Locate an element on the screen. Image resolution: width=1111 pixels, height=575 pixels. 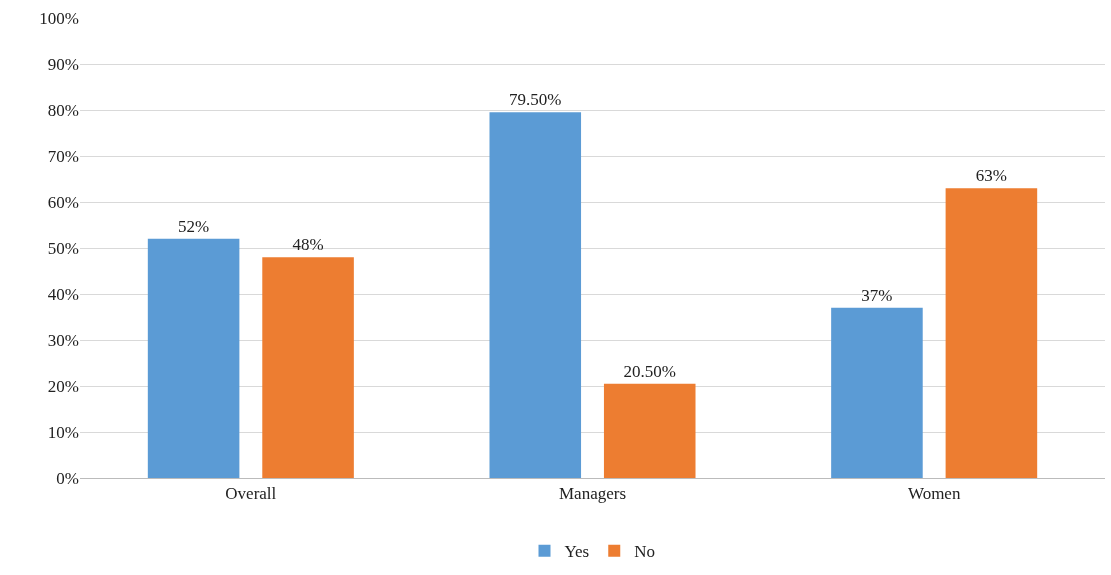
x-tick-label: Women is located at coordinates (934, 494).